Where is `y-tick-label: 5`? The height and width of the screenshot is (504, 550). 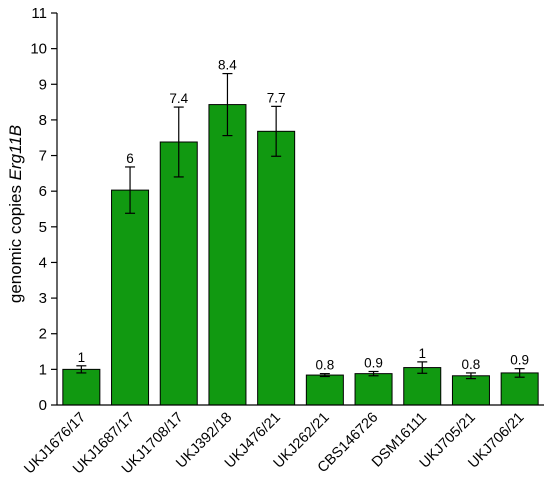
y-tick-label: 5 is located at coordinates (43, 227).